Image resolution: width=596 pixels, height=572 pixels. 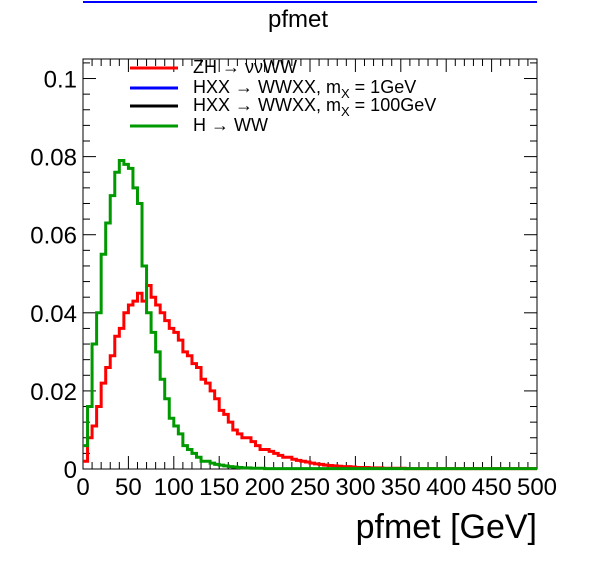 What do you see at coordinates (537, 487) in the screenshot?
I see `x-tick-label: 500` at bounding box center [537, 487].